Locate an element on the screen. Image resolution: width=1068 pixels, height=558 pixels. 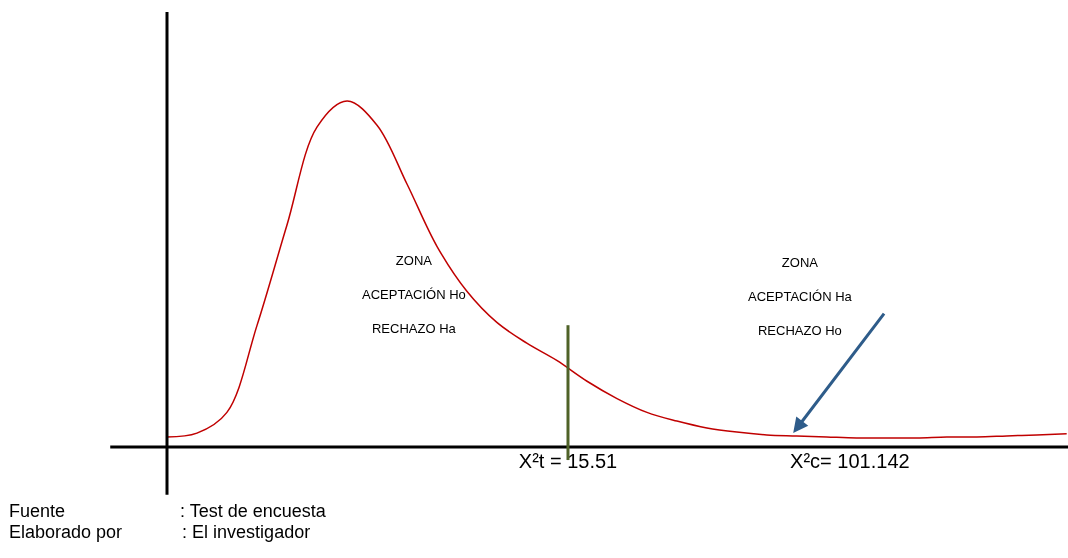
source-note: Fuente : Test de encuesta is located at coordinates (168, 511).